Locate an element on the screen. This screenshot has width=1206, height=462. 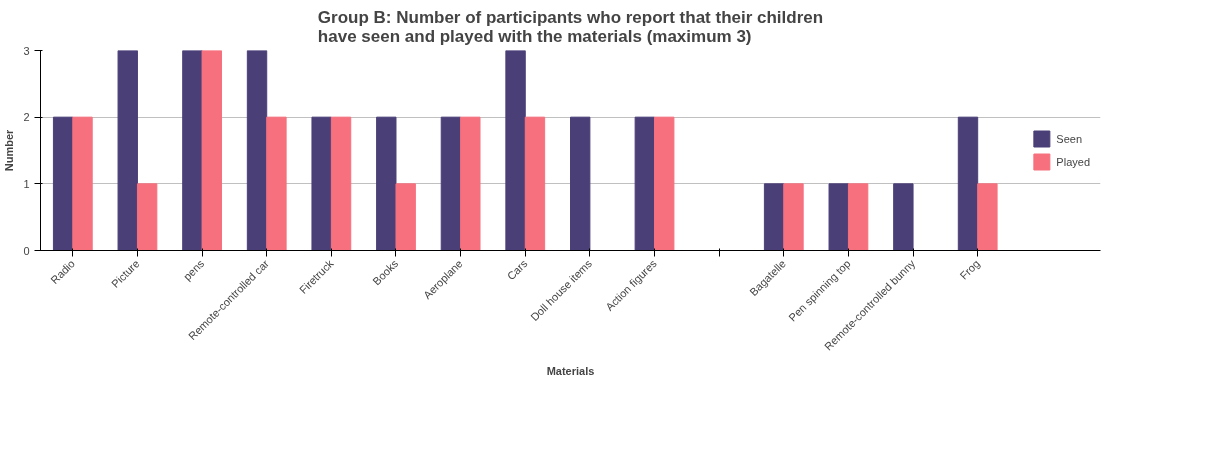
legend-label: Seen is located at coordinates (1069, 138).